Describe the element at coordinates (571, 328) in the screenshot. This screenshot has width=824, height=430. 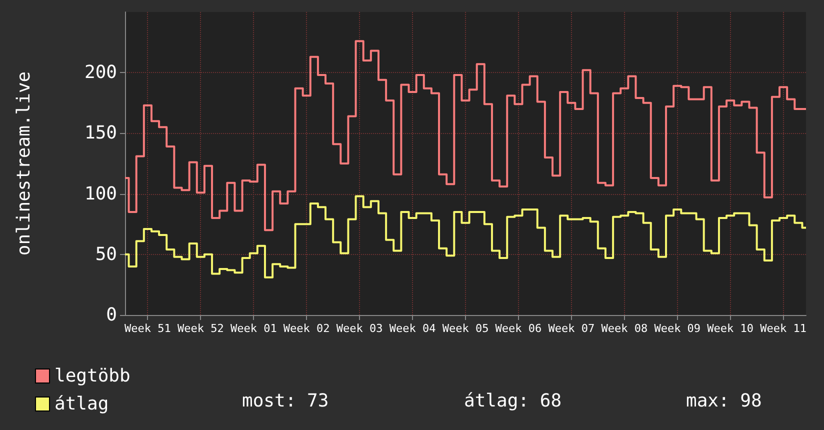
I see `x-tick-label: Week 07` at that location.